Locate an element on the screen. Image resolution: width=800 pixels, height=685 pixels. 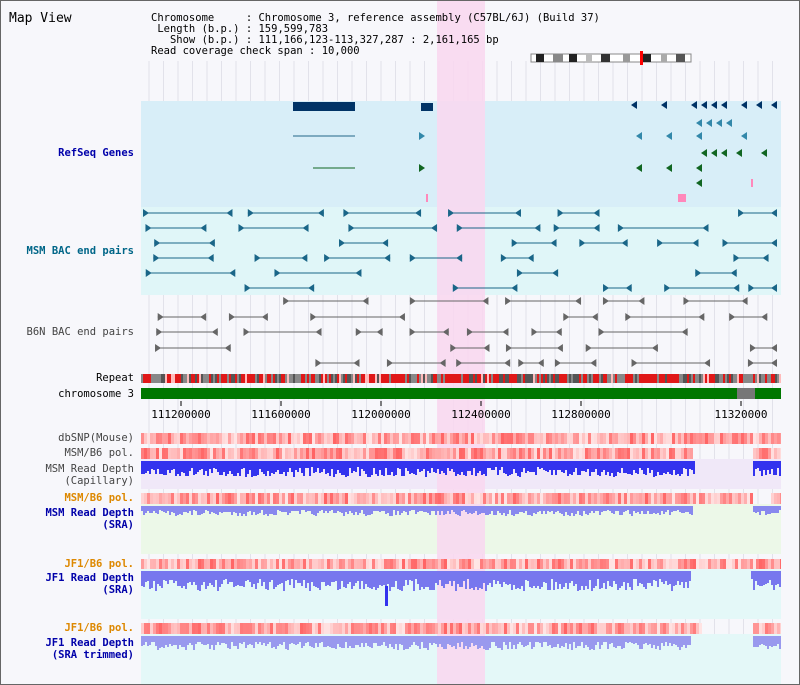
track-label-chromosome: chromosome 3 is located at coordinates (96, 394).